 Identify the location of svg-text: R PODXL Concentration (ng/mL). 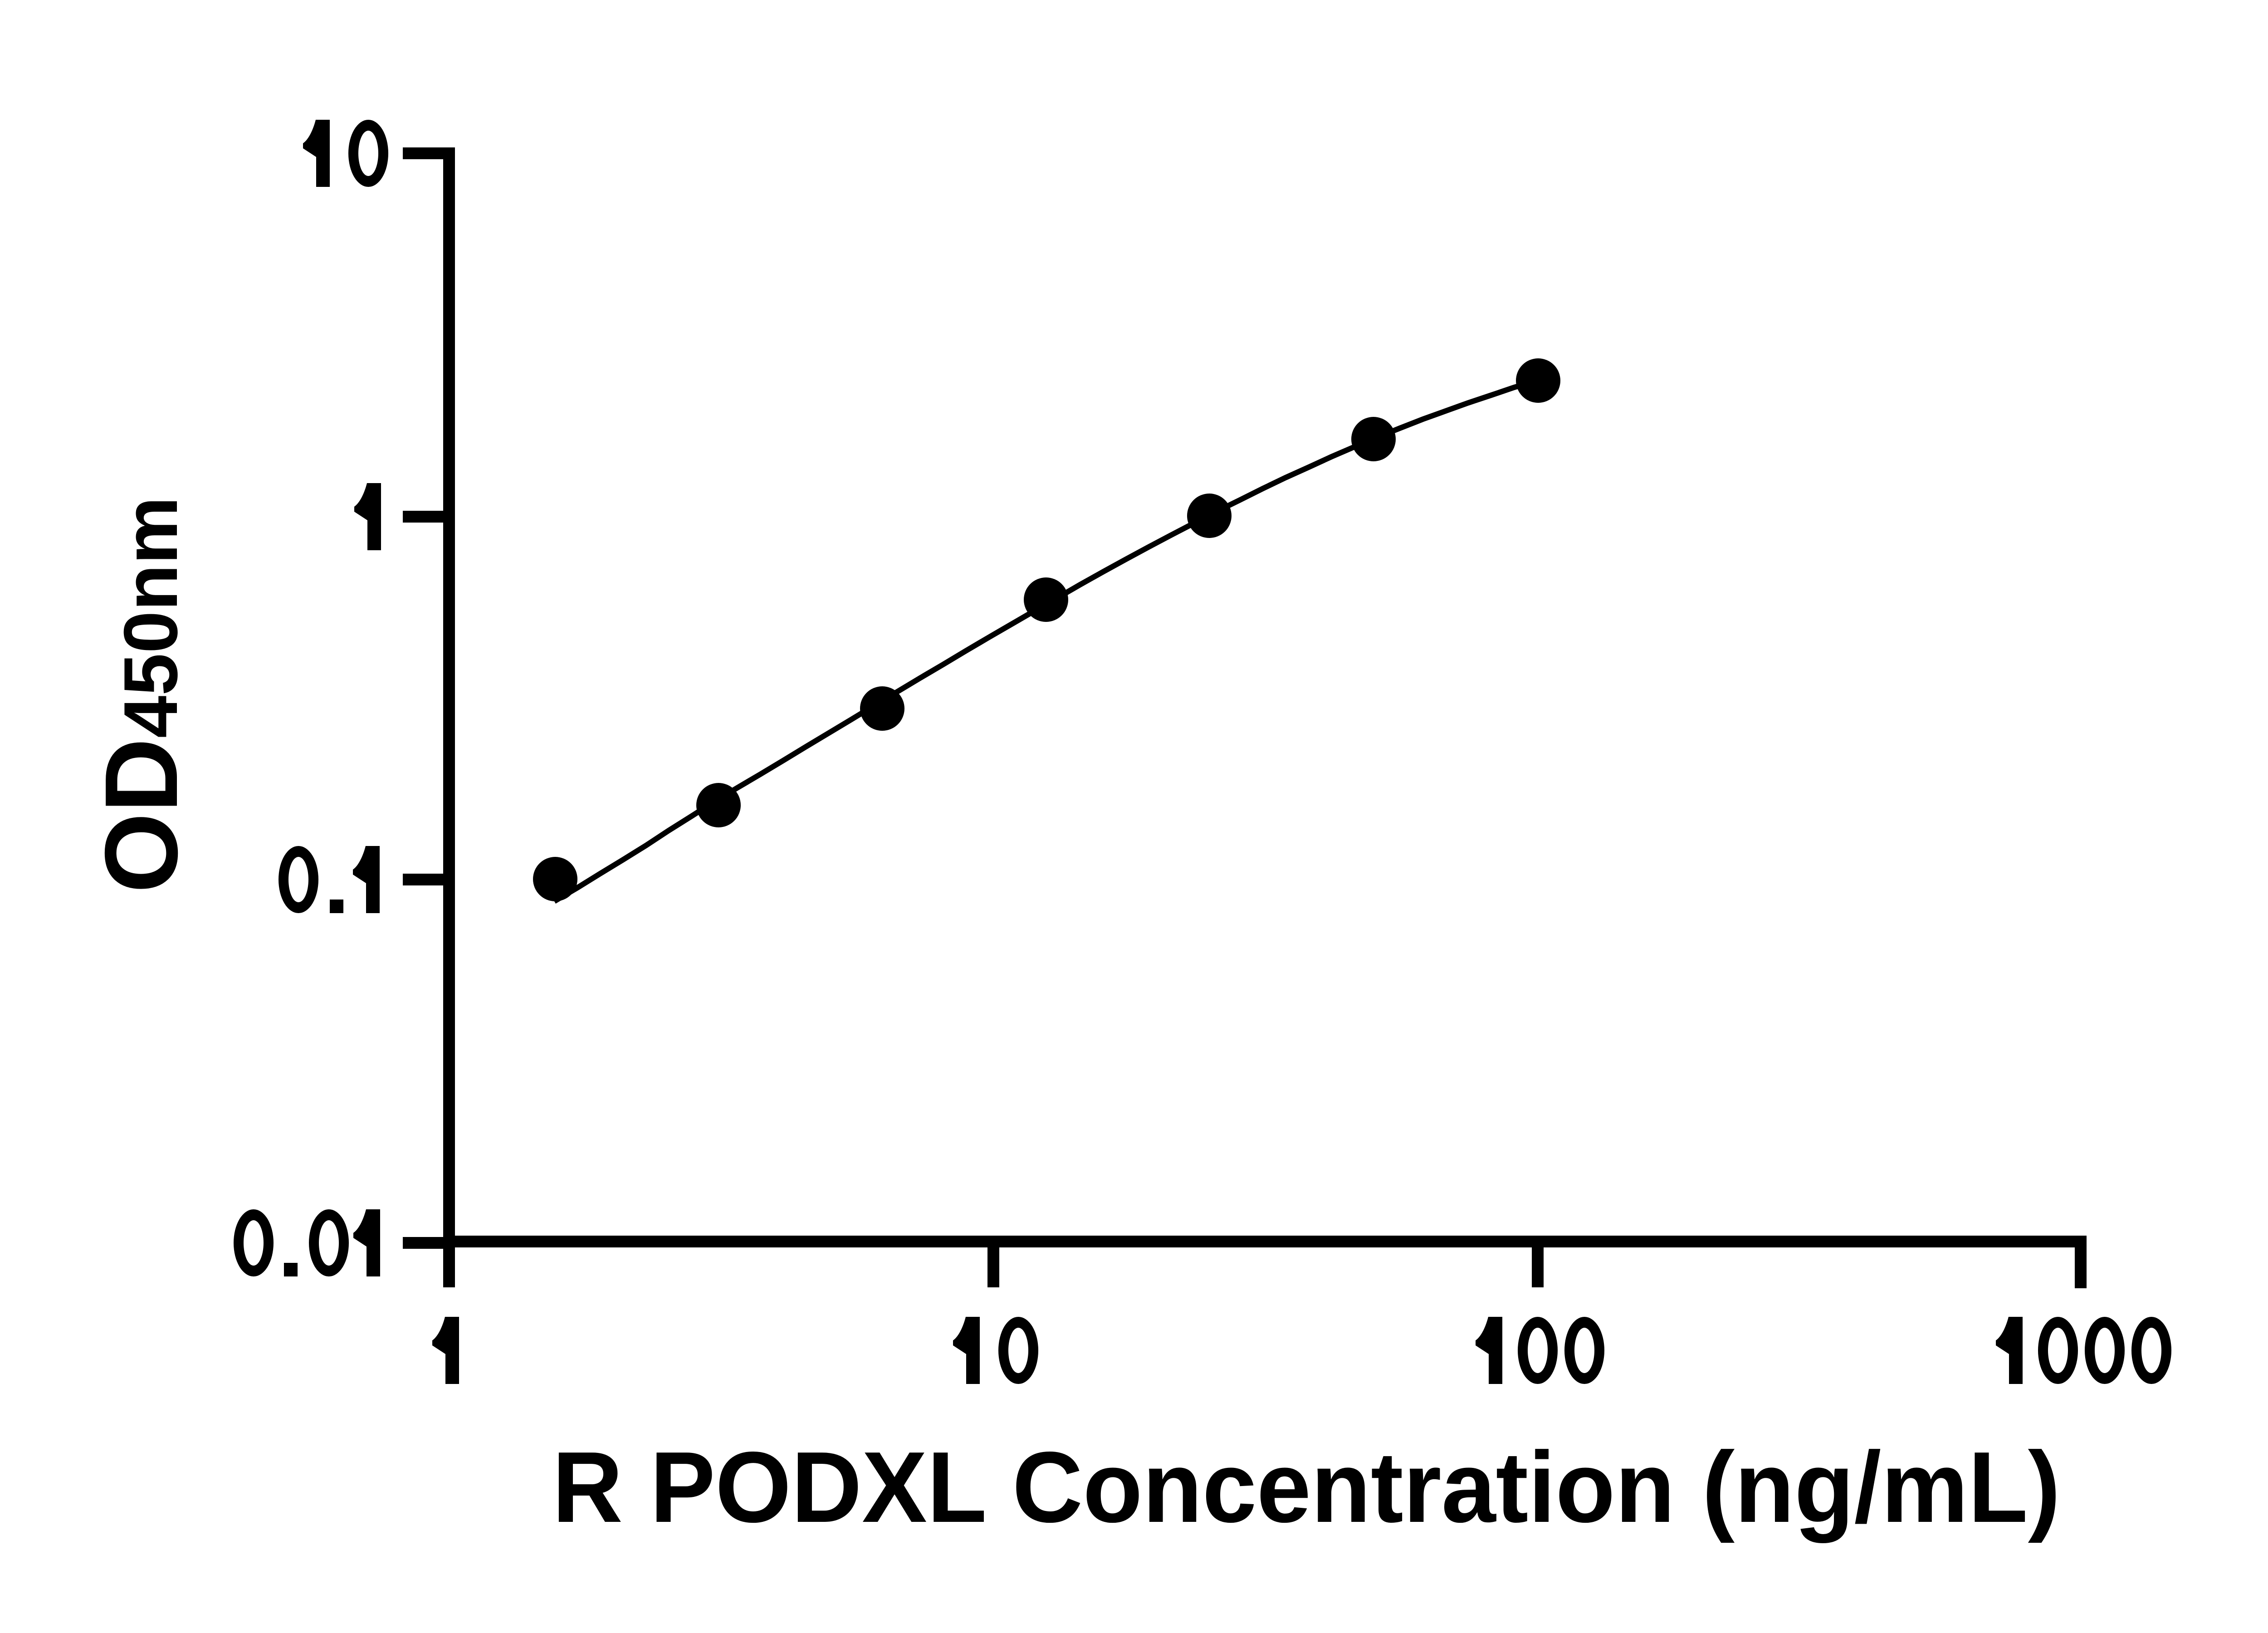
(1307, 1487).